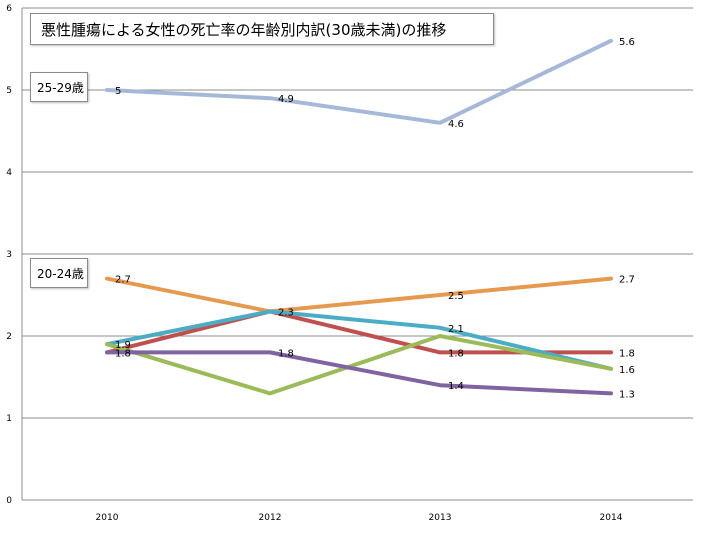 The width and height of the screenshot is (705, 533). Describe the element at coordinates (9, 9) in the screenshot. I see `y-tick-label: 6` at that location.